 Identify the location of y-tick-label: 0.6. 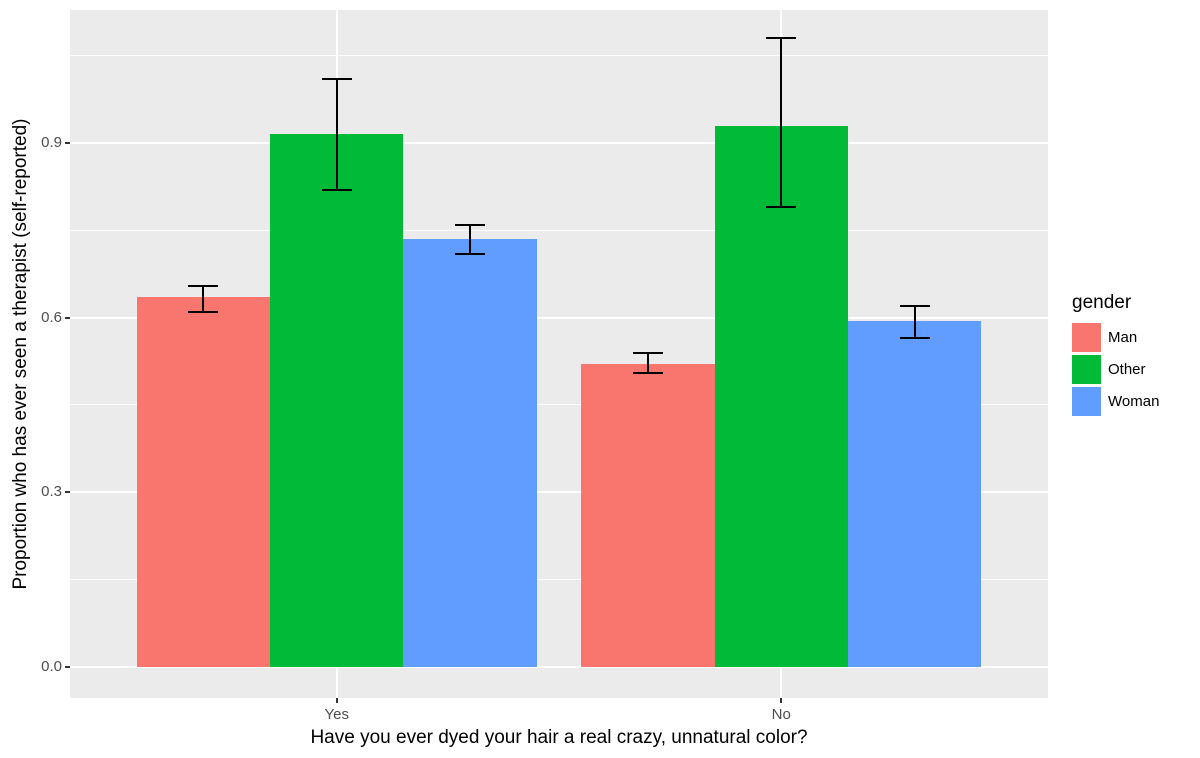
(51, 317).